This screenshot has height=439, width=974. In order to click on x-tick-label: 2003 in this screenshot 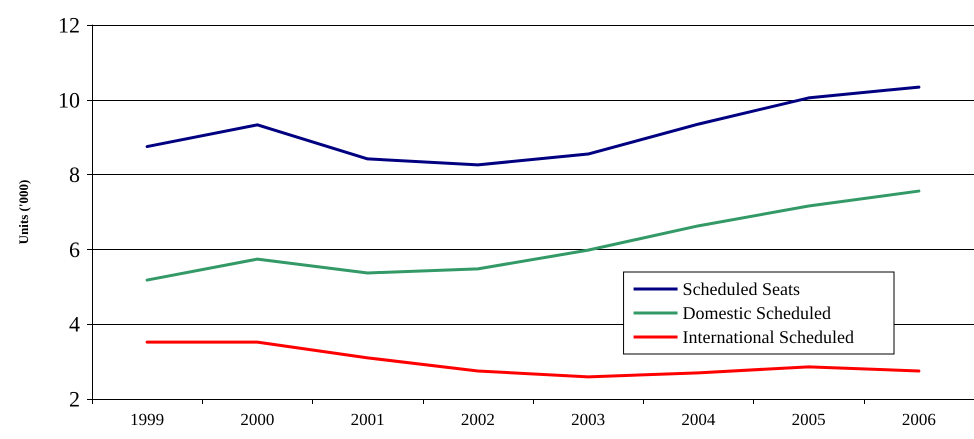, I will do `click(588, 419)`.